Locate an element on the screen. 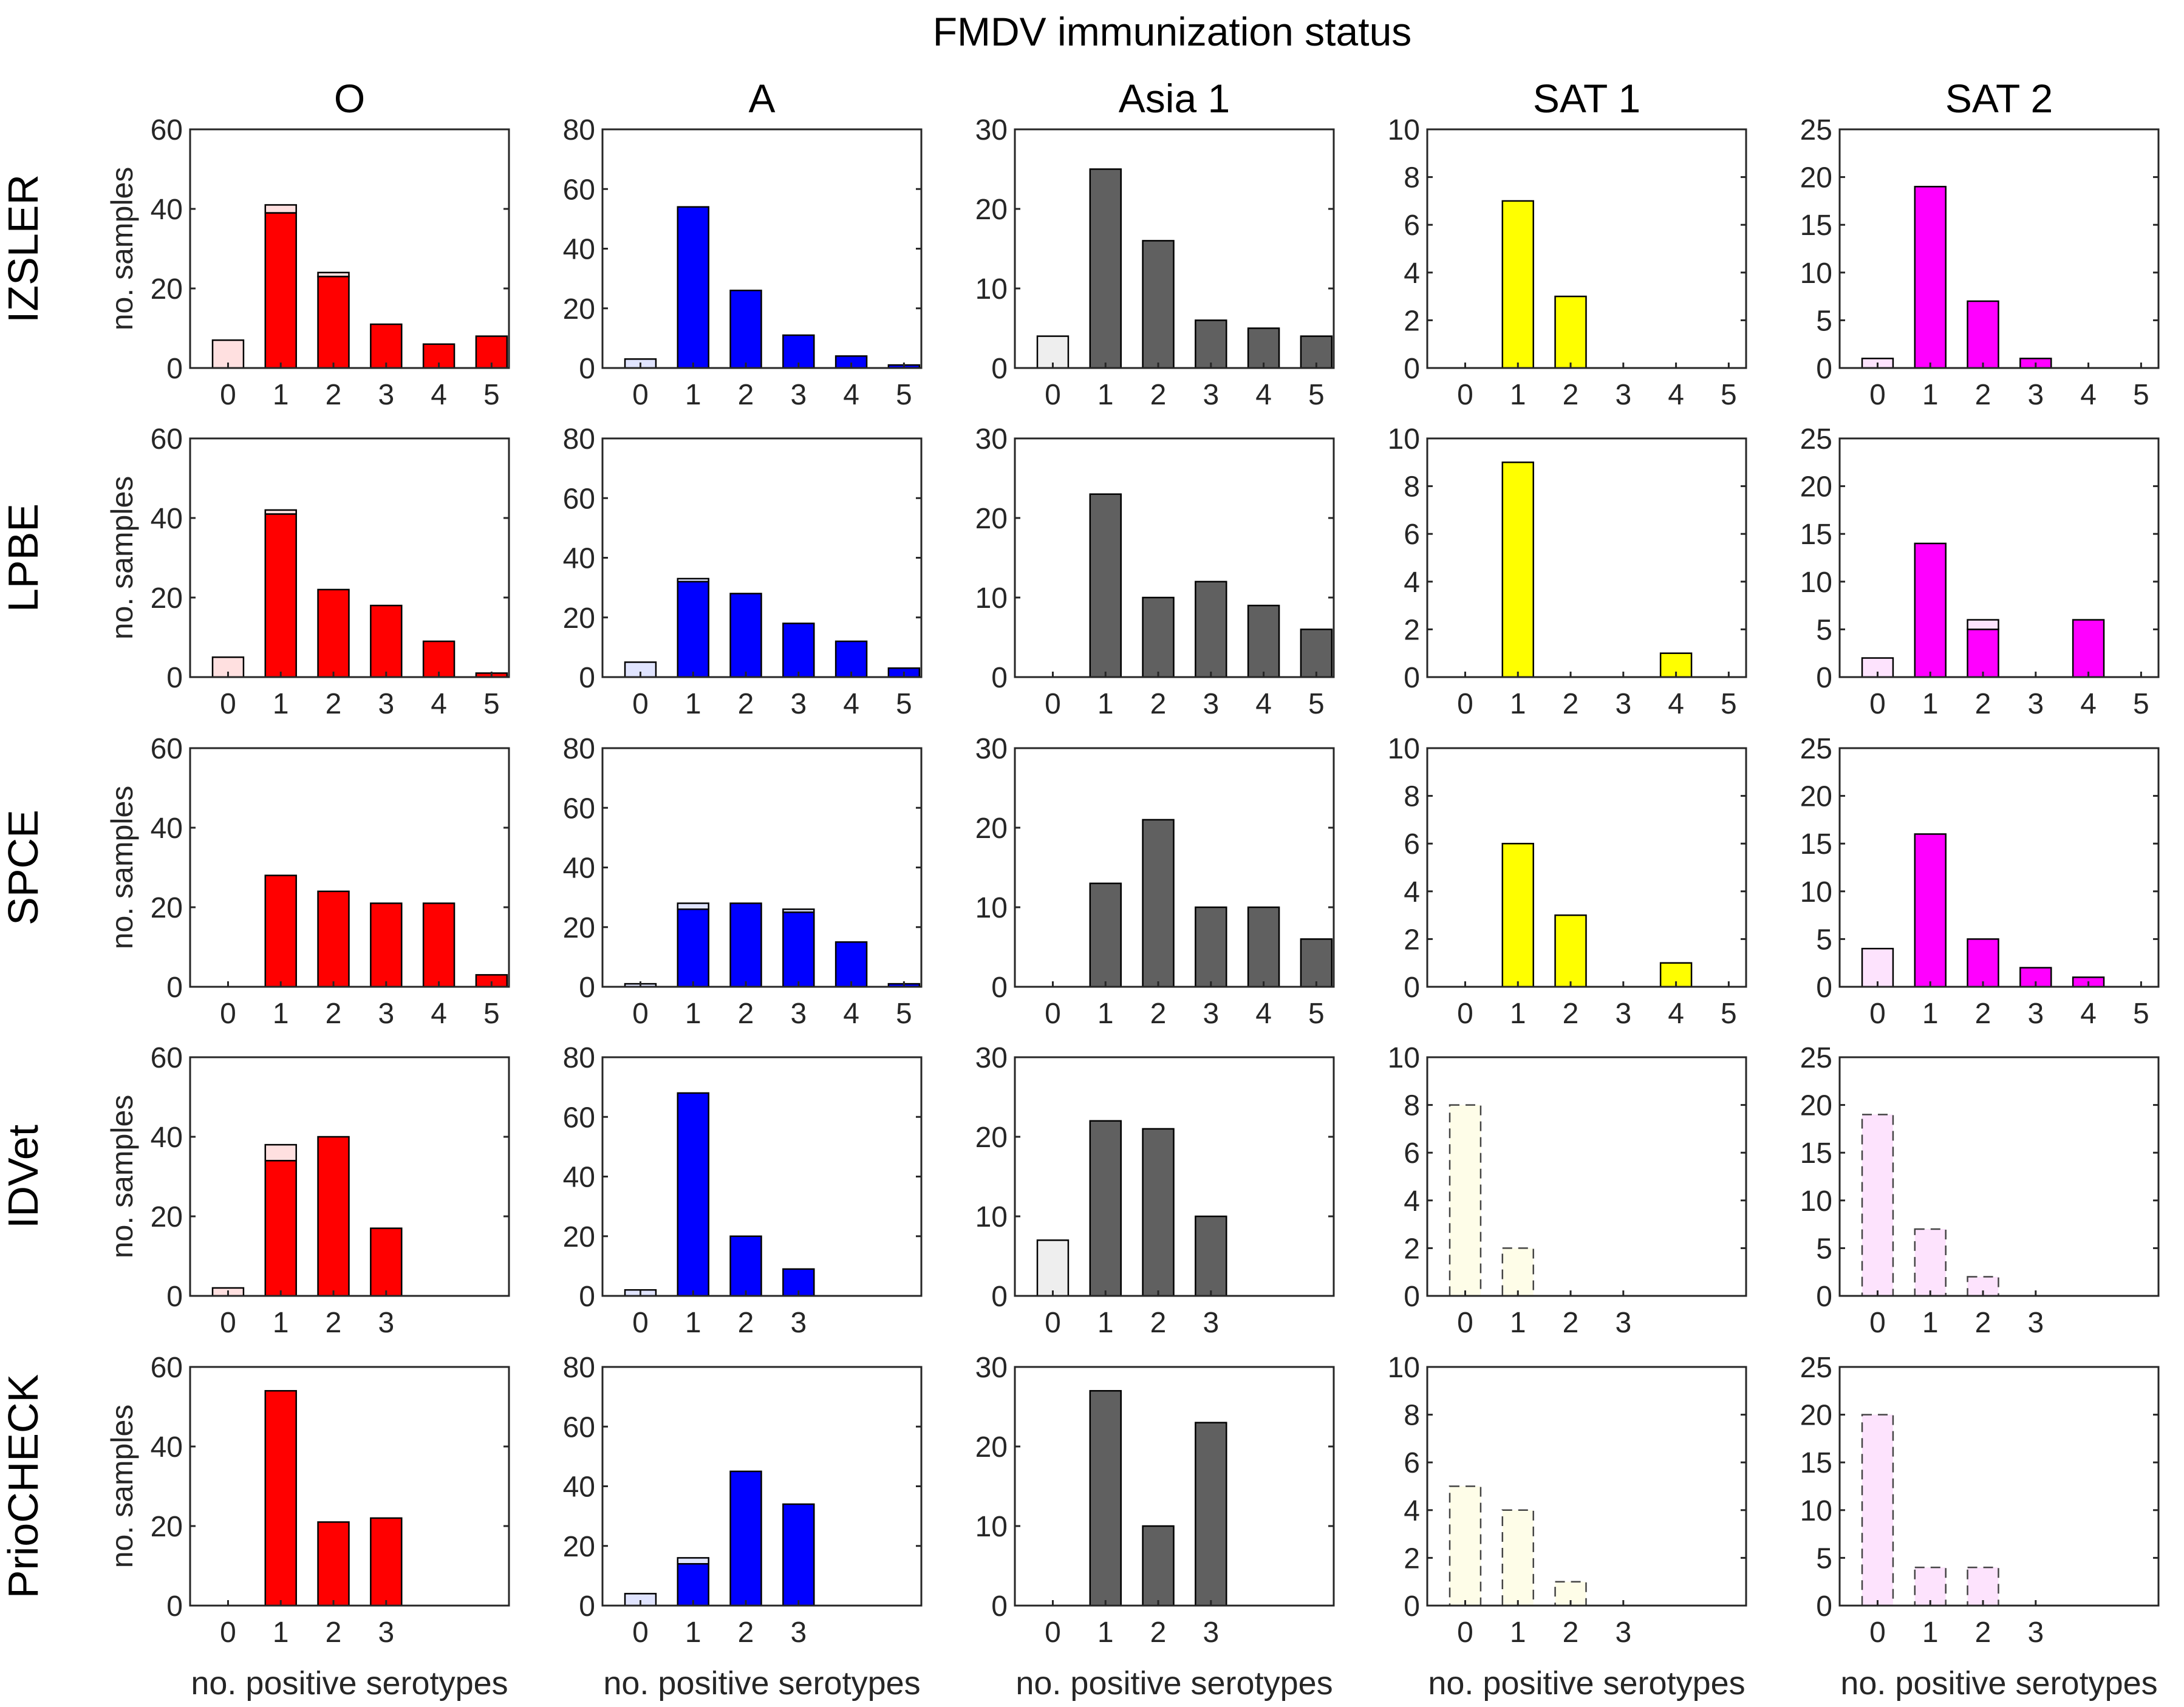 The width and height of the screenshot is (2184, 1707). panel-lpbe-o: 0 20 40 60 0 1 2 3 4 5 no. samples is located at coordinates (307, 571).